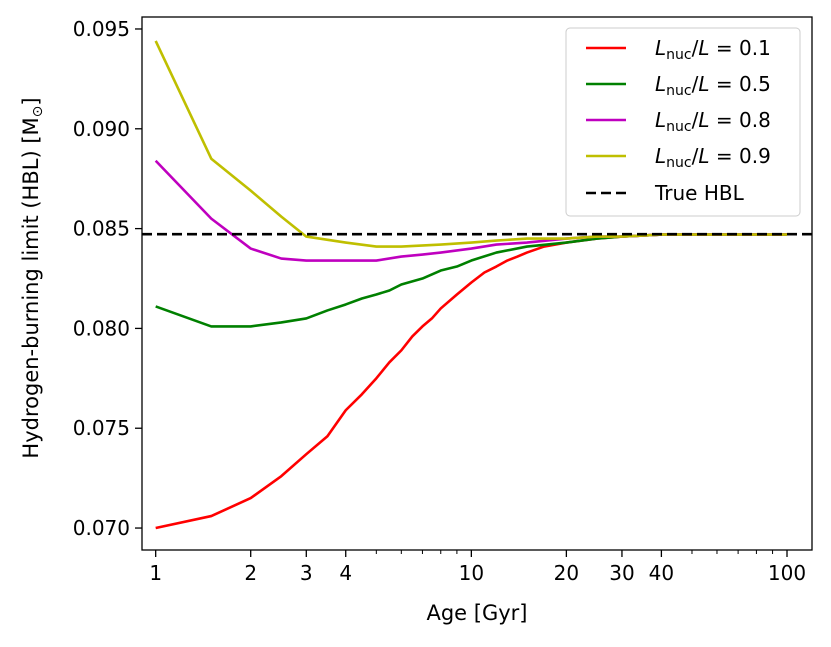 This screenshot has width=831, height=647. I want to click on x-axis-ticks: 1 2 3 4 10 20 30 40 100, so click(477, 567).